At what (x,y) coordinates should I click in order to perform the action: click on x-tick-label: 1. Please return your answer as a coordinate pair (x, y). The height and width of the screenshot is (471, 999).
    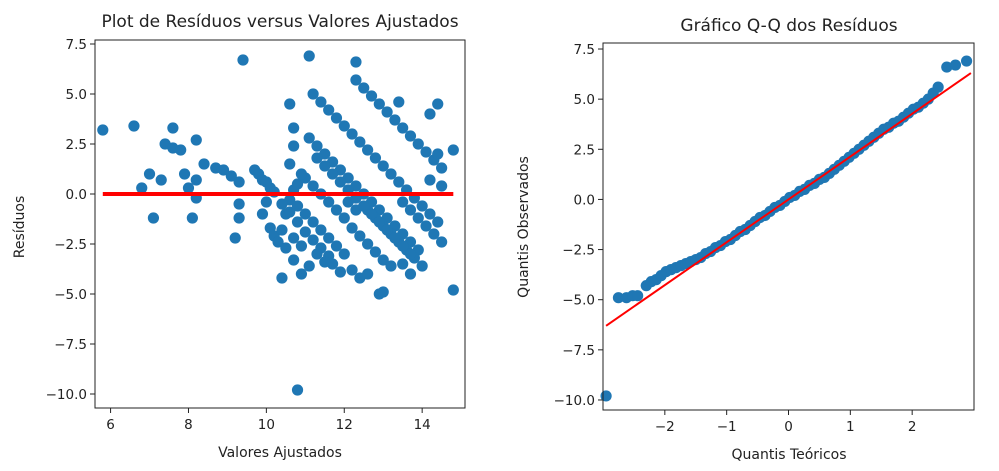
    Looking at the image, I should click on (850, 427).